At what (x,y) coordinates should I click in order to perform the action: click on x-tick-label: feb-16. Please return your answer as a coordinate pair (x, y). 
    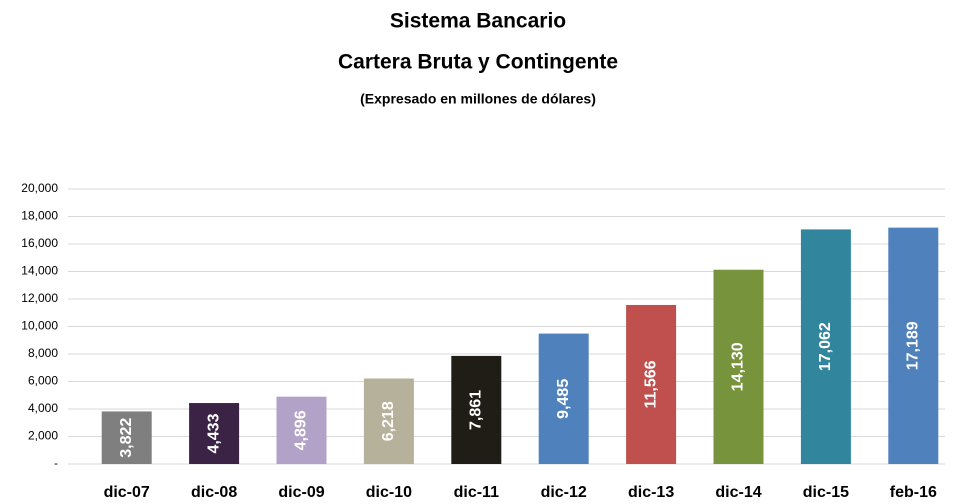
    Looking at the image, I should click on (913, 492).